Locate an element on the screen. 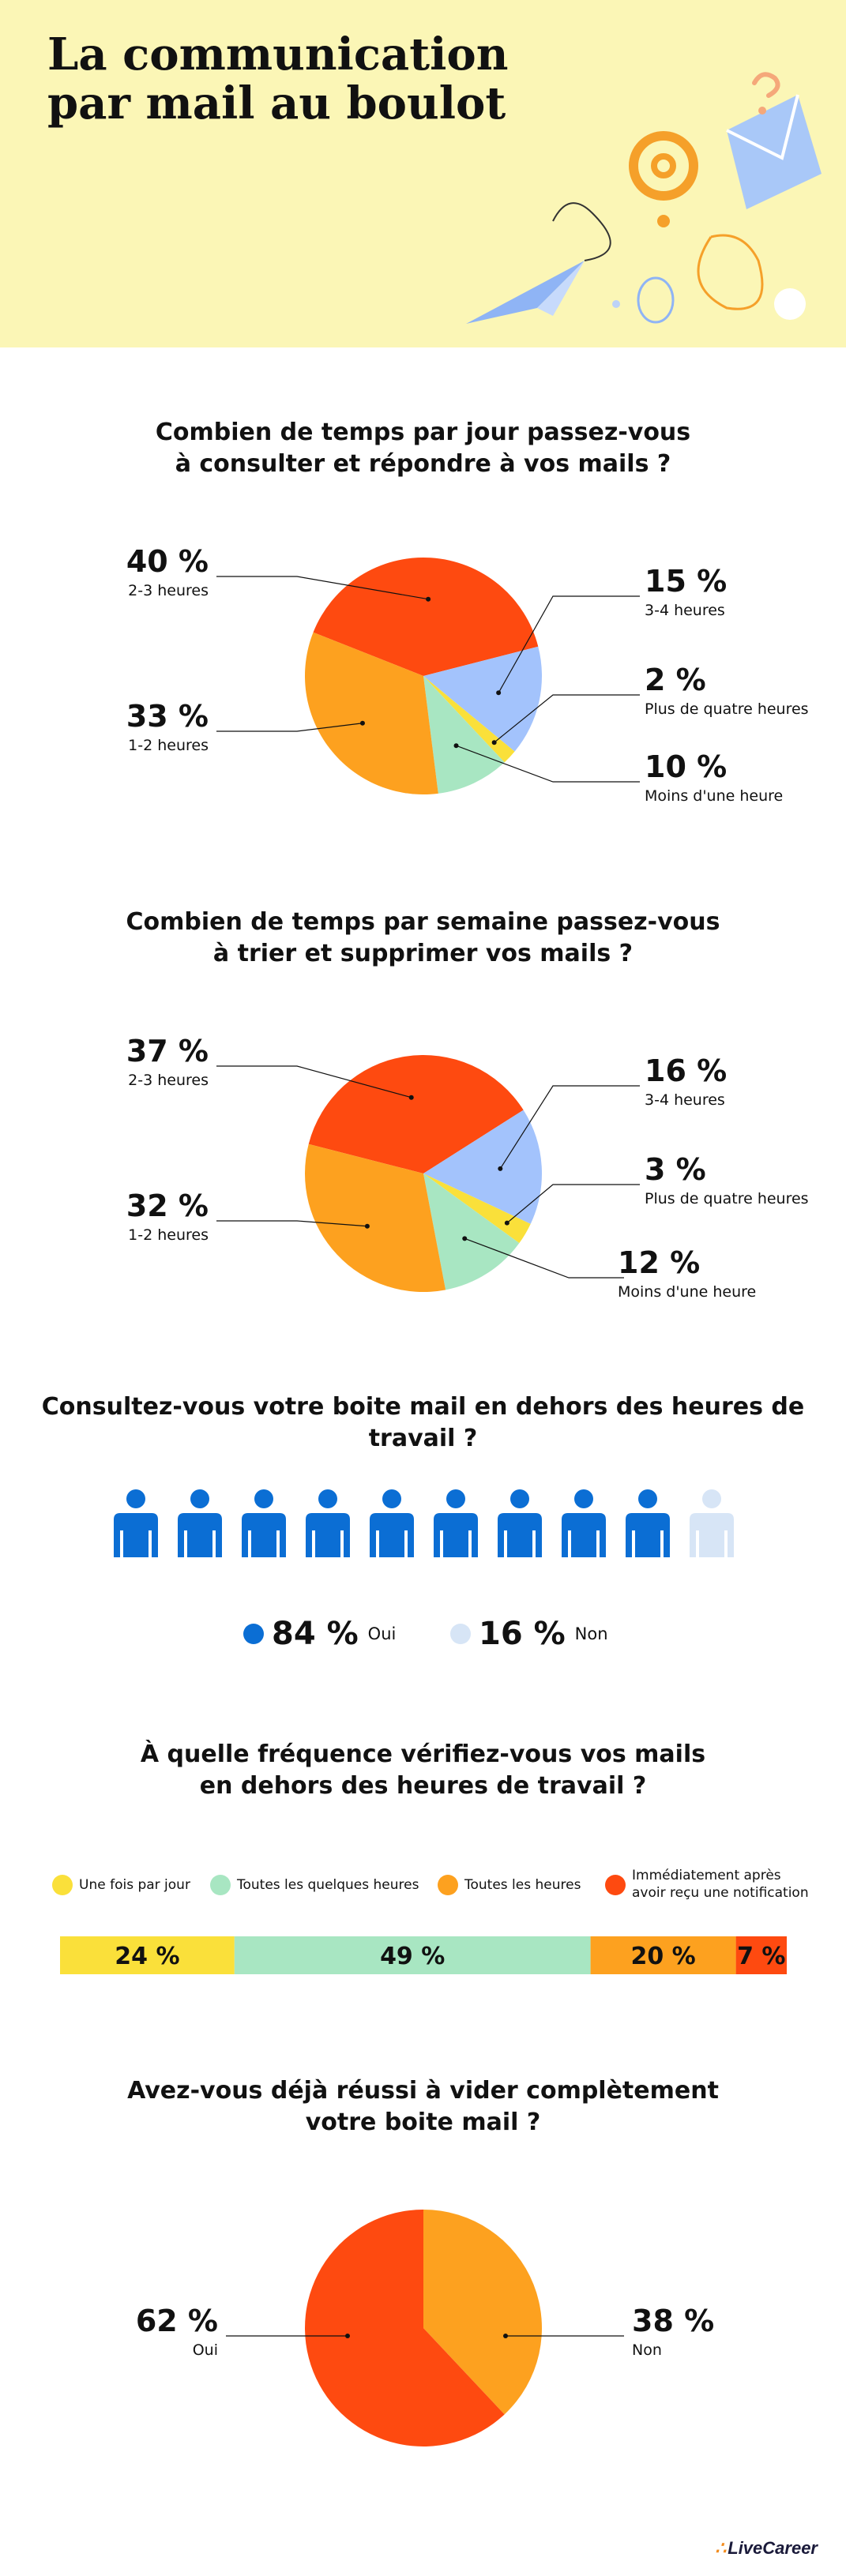 The height and width of the screenshot is (2576, 846). no-pct: 16 % is located at coordinates (522, 1634).